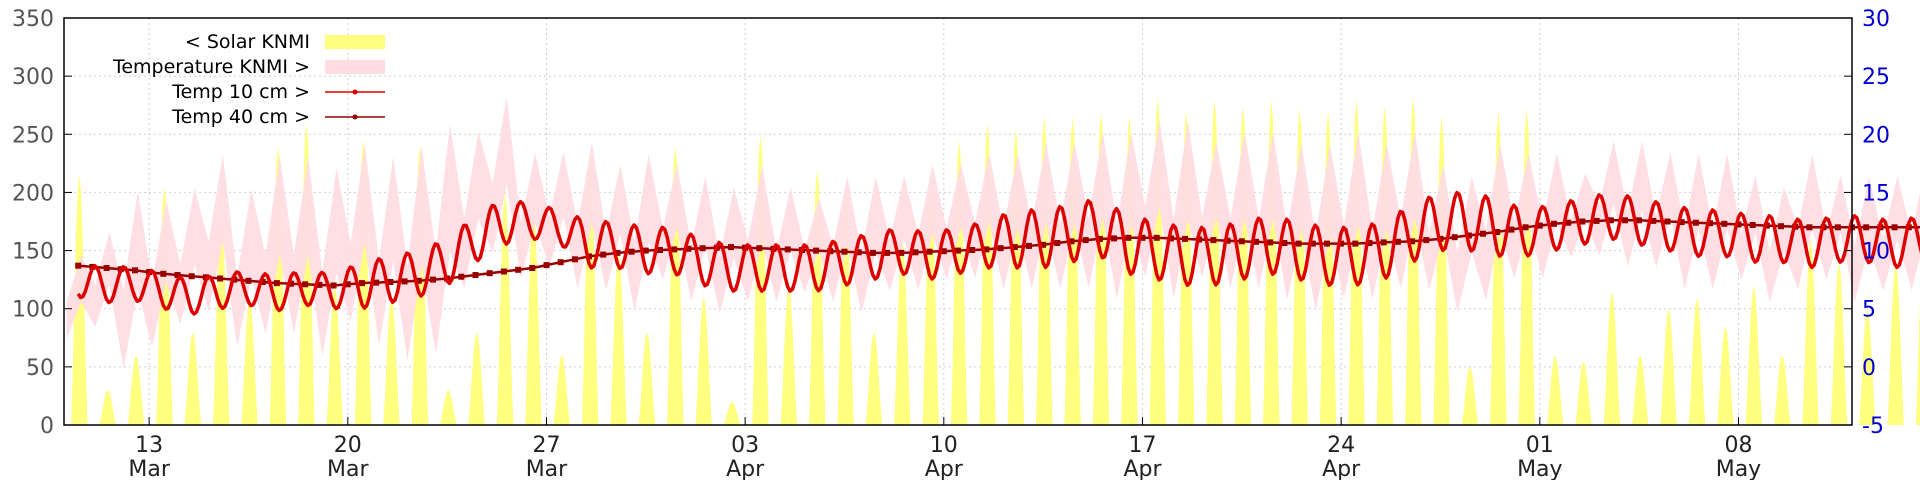 This screenshot has width=1920, height=480. What do you see at coordinates (33, 77) in the screenshot?
I see `left-tick-label-6: 300` at bounding box center [33, 77].